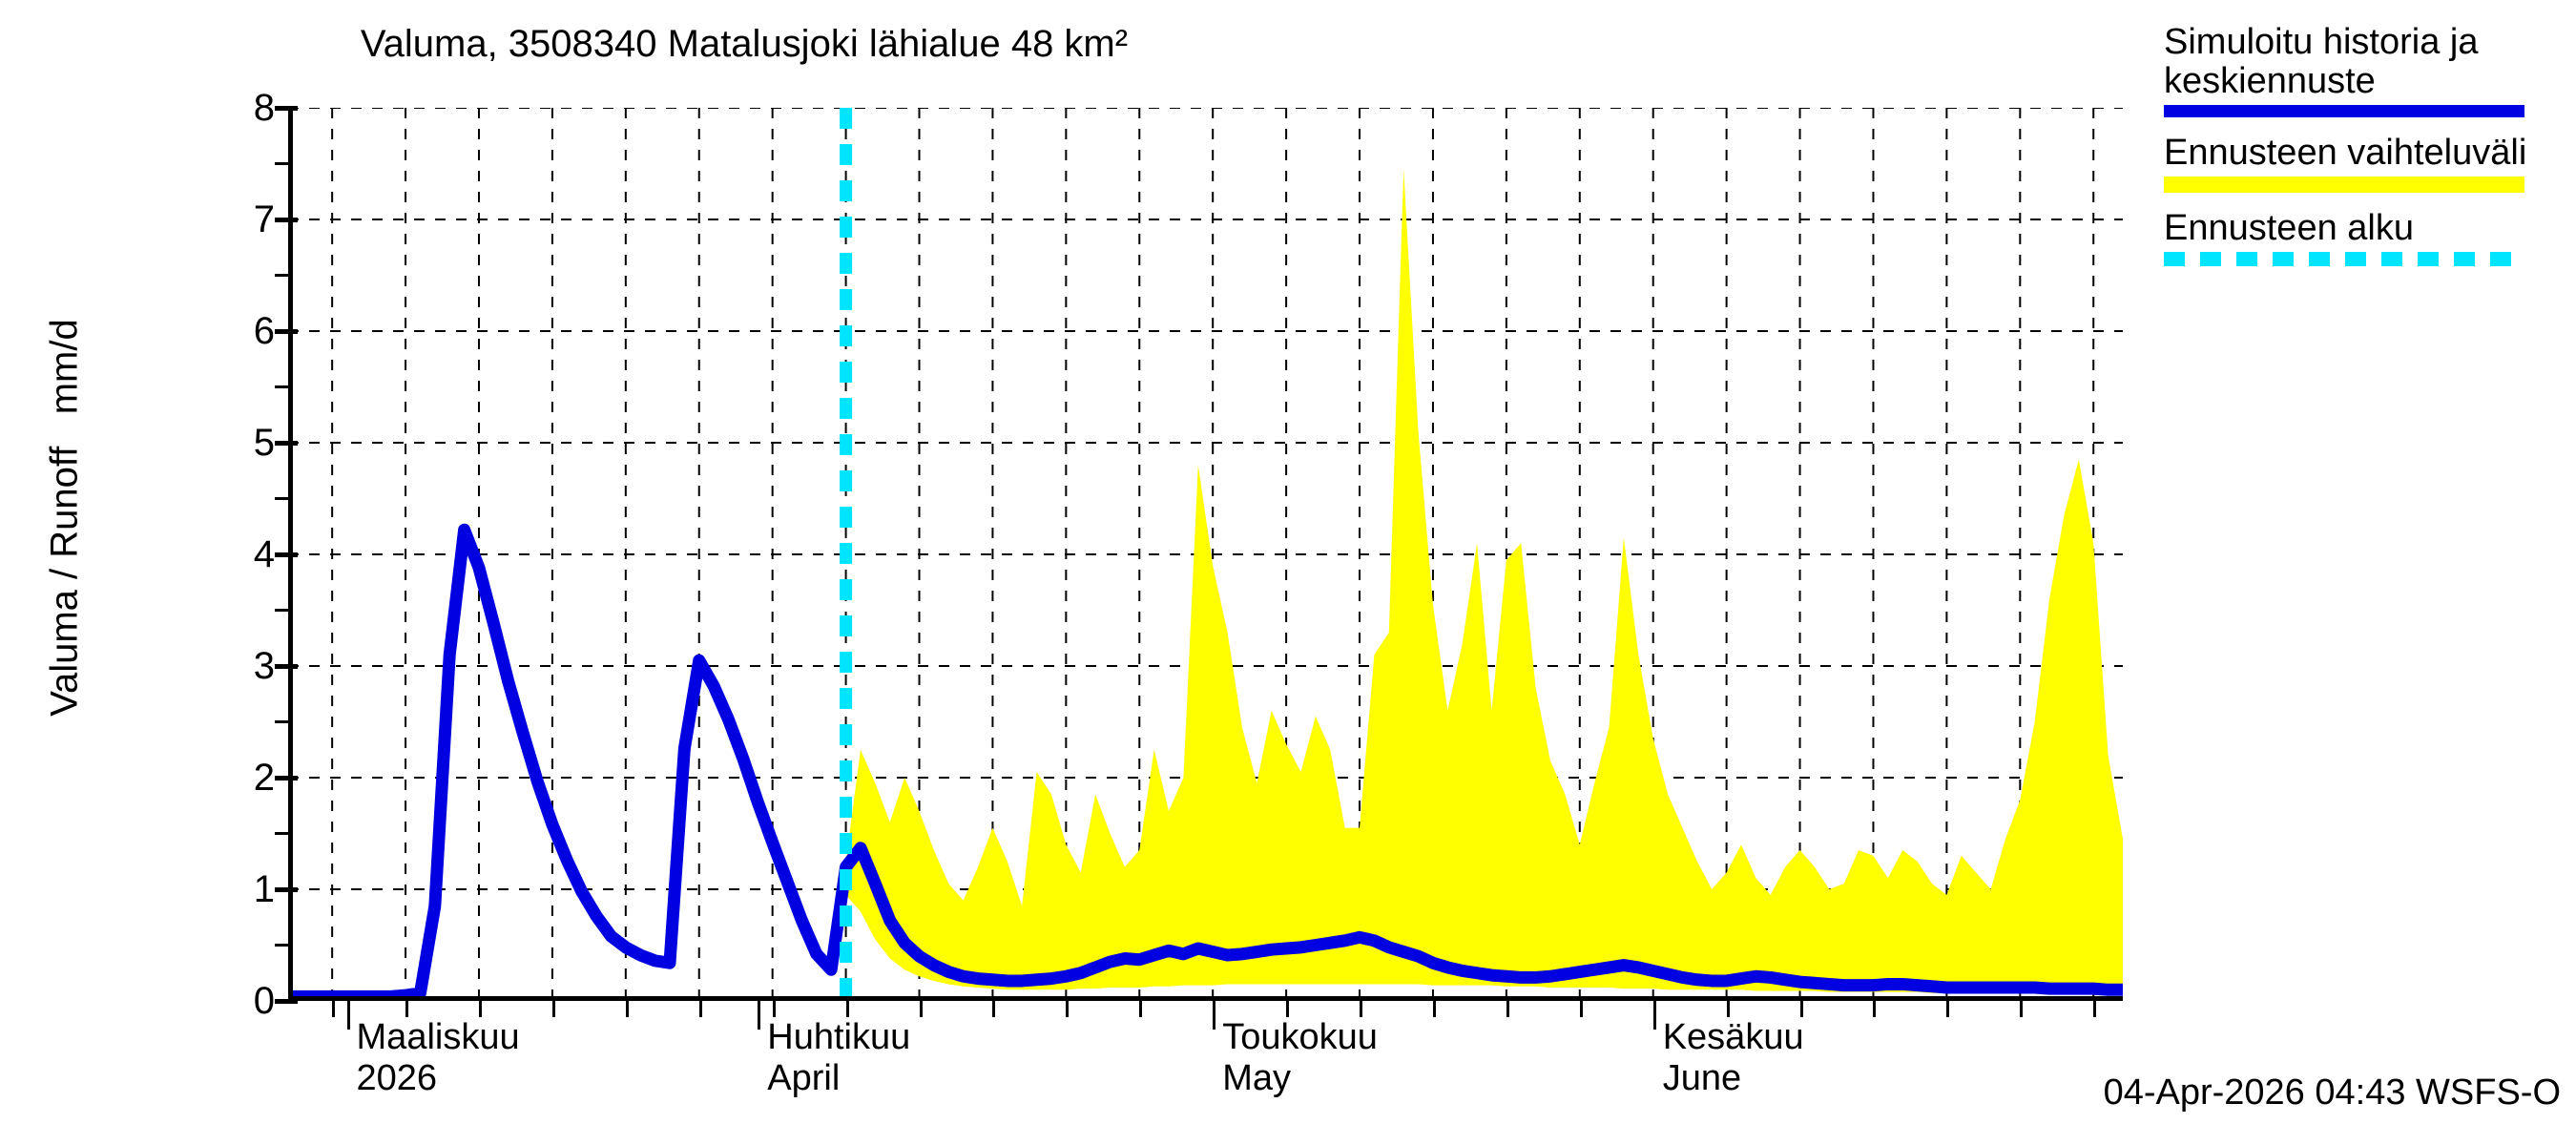 The width and height of the screenshot is (2576, 1145). Describe the element at coordinates (438, 1037) in the screenshot. I see `x-axis-month-label-fi: Maaliskuu` at that location.